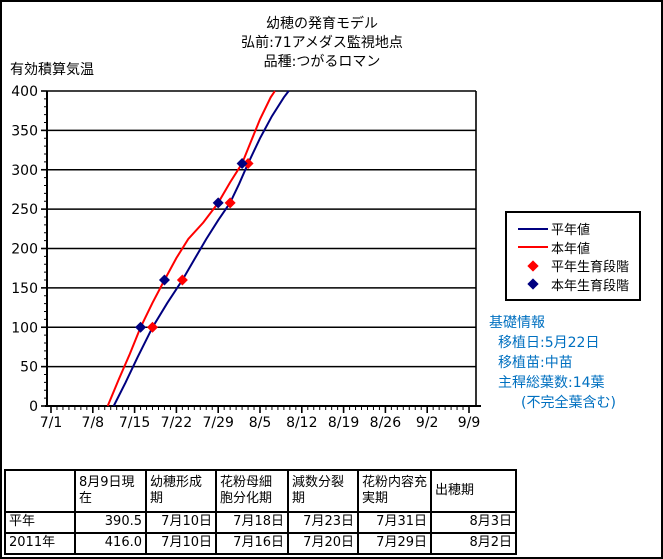 The width and height of the screenshot is (663, 559). I want to click on legend-box: 平年値本年値平年生育段階 本年生育段階, so click(573, 256).